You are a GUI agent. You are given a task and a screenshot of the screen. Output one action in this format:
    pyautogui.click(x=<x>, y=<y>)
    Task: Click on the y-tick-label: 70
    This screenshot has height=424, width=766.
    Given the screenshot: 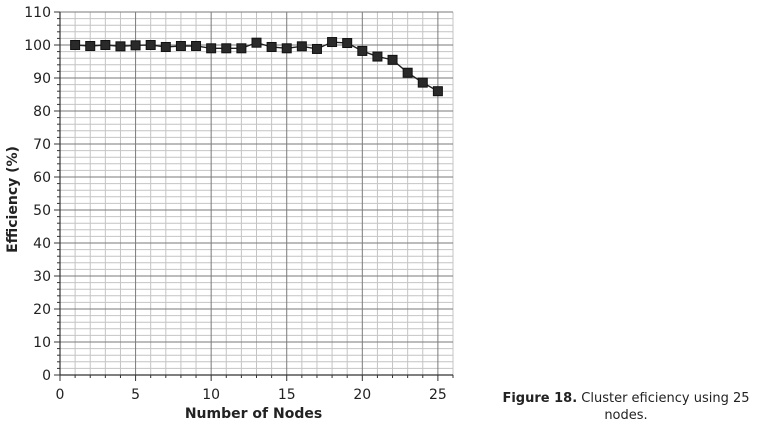 What is the action you would take?
    pyautogui.click(x=42, y=145)
    